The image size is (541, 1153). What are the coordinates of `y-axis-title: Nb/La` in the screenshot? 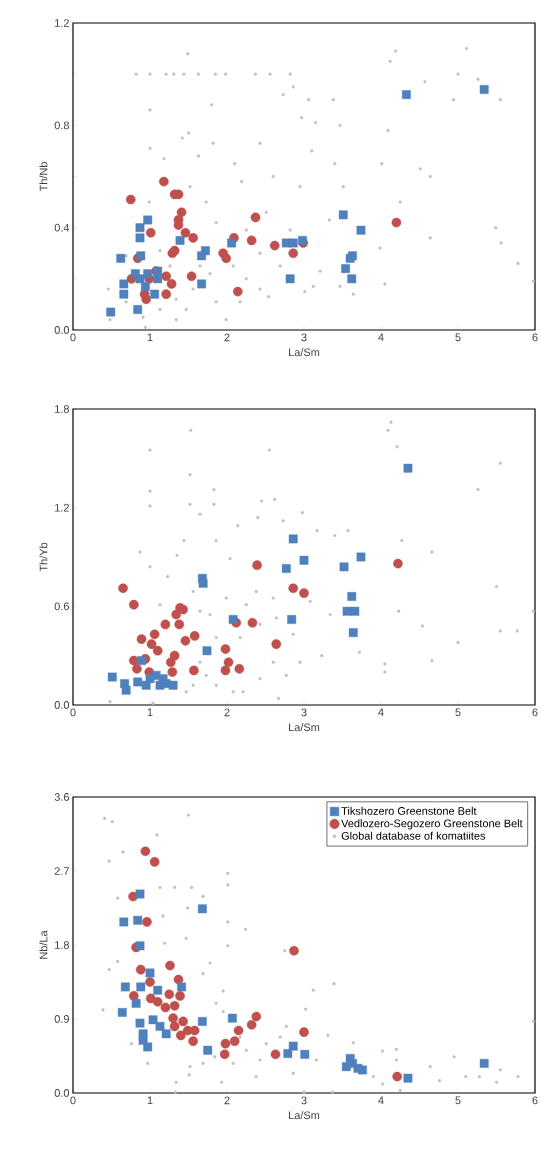 It's located at (43, 944).